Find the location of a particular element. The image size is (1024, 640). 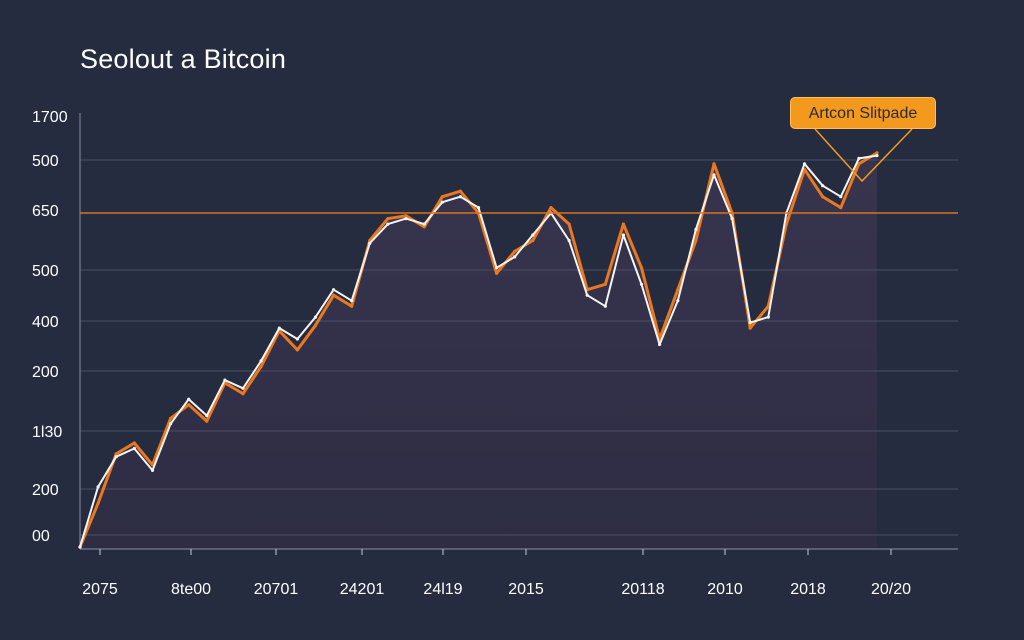

chart-title: Seolout a Bitcoin is located at coordinates (183, 59).